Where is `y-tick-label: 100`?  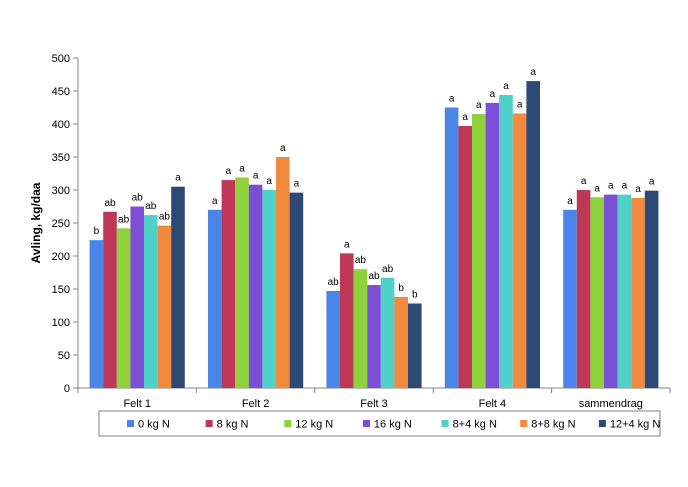 y-tick-label: 100 is located at coordinates (61, 323).